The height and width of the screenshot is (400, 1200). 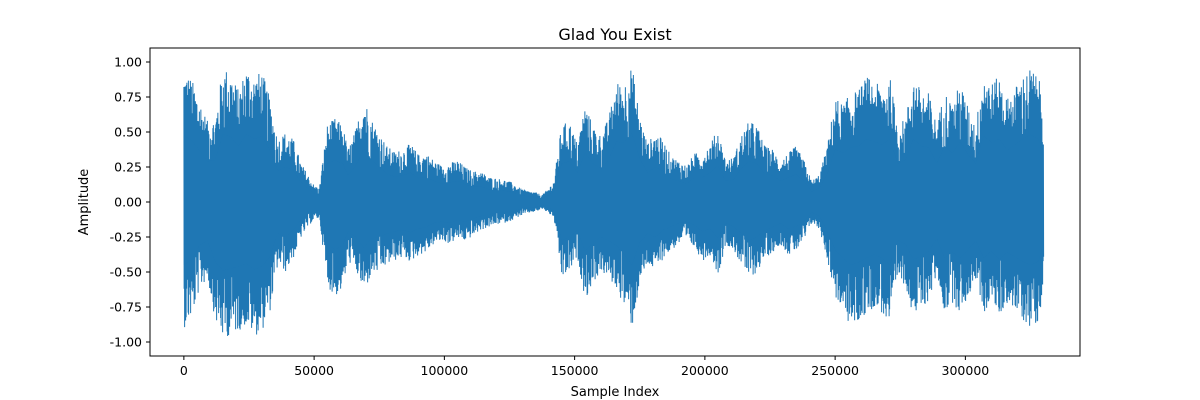 I want to click on y-tick-label: -0.75, so click(x=126, y=307).